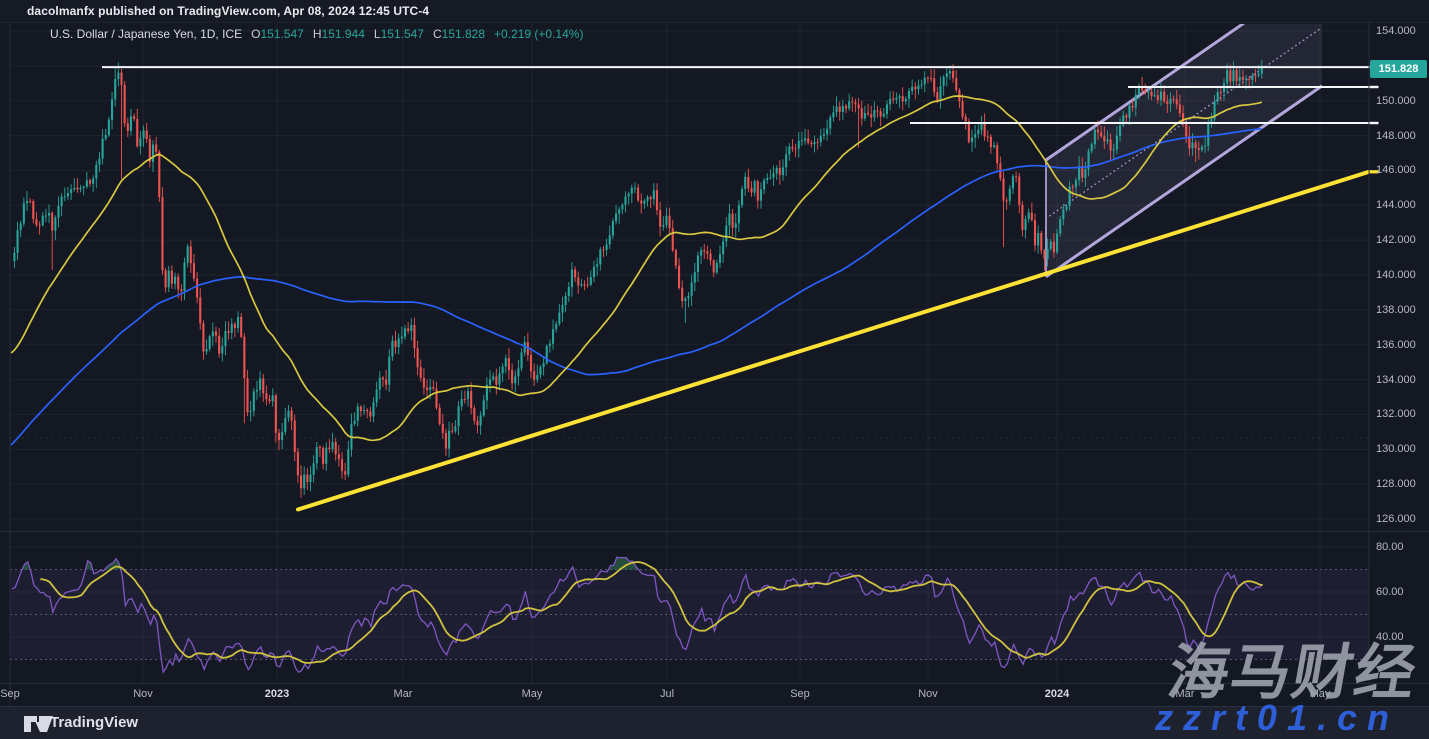  I want to click on price-axis-label: 146.000, so click(1396, 170).